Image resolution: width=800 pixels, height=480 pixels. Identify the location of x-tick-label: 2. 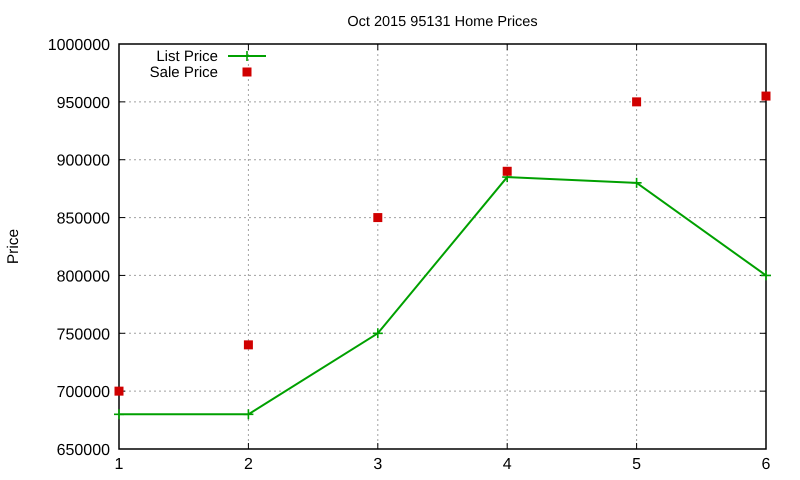
(248, 464).